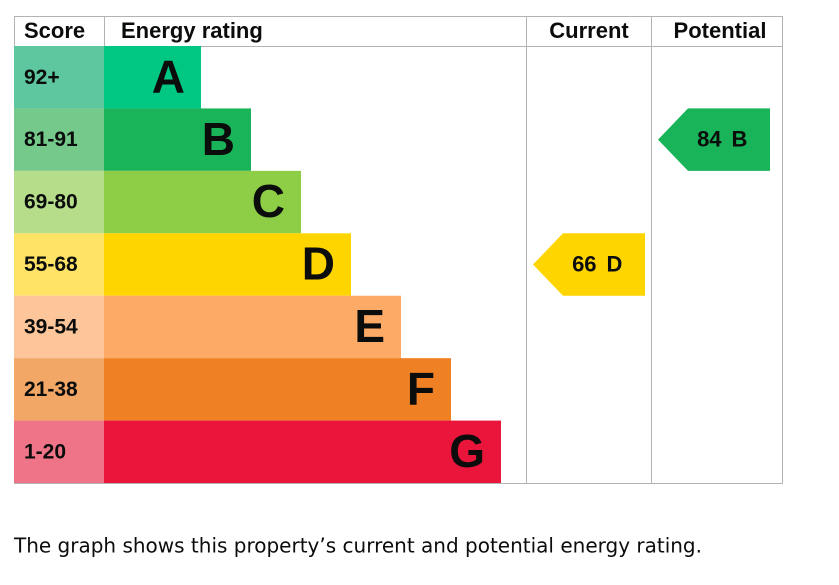 Image resolution: width=839 pixels, height=585 pixels. Describe the element at coordinates (589, 30) in the screenshot. I see `current-header: Current` at that location.